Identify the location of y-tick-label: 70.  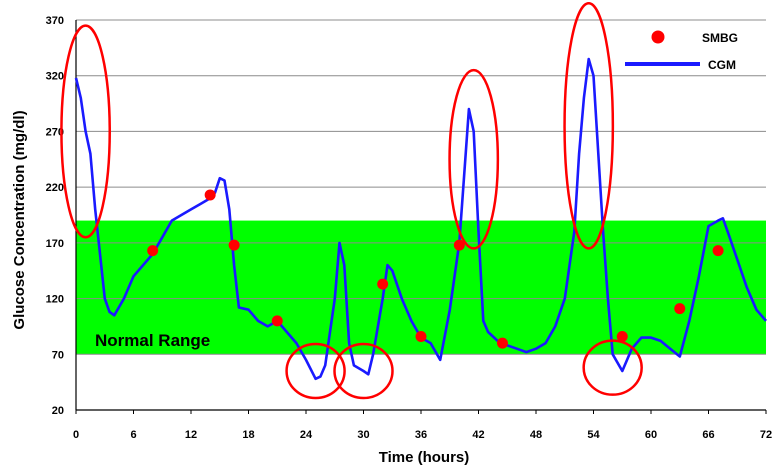
(58, 355).